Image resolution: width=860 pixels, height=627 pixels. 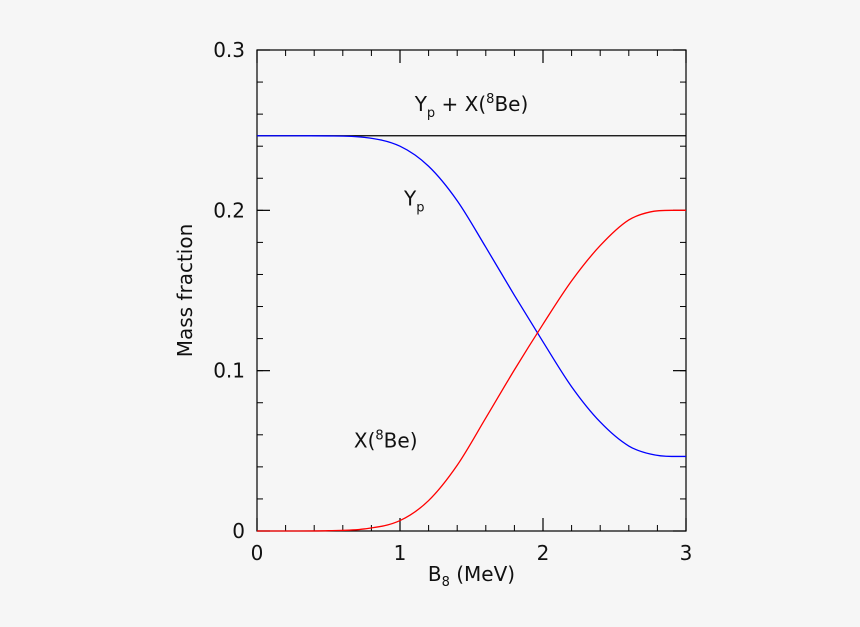 I want to click on x-axis-label-rest: (MeV), so click(x=482, y=574).